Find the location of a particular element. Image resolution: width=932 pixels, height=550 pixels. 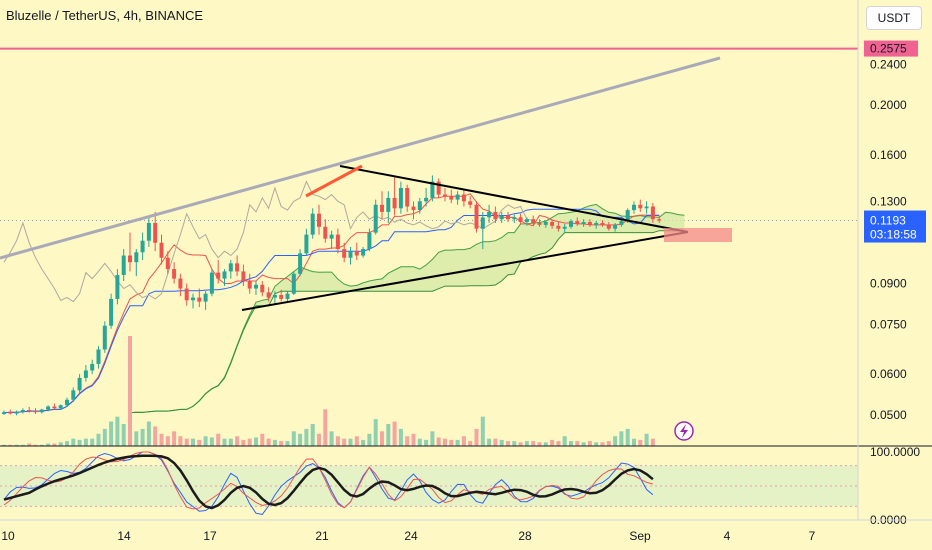

y-tick-label: 0.0500 is located at coordinates (888, 415).